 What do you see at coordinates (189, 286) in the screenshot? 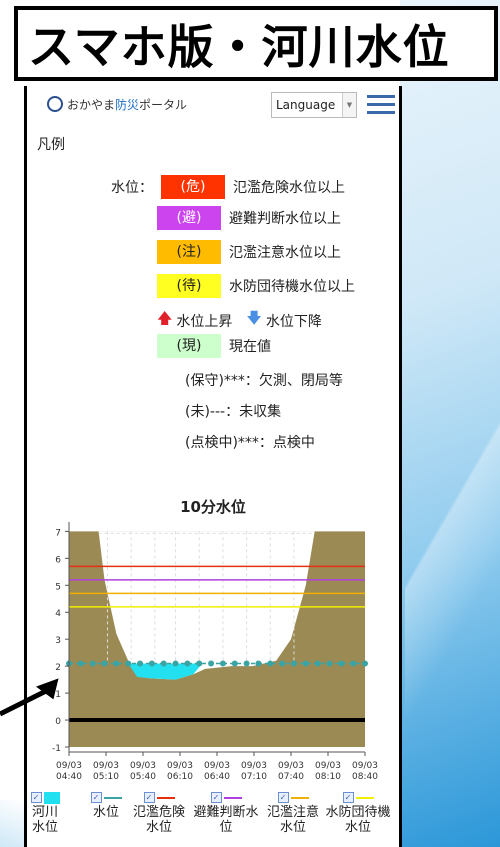
I see `badge-standby: (待)` at bounding box center [189, 286].